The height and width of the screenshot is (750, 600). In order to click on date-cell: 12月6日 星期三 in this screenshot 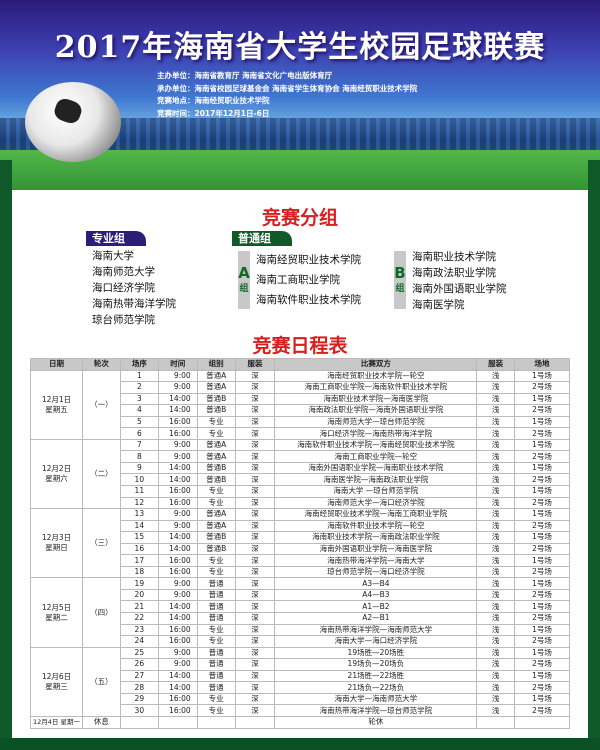, I will do `click(56, 681)`.